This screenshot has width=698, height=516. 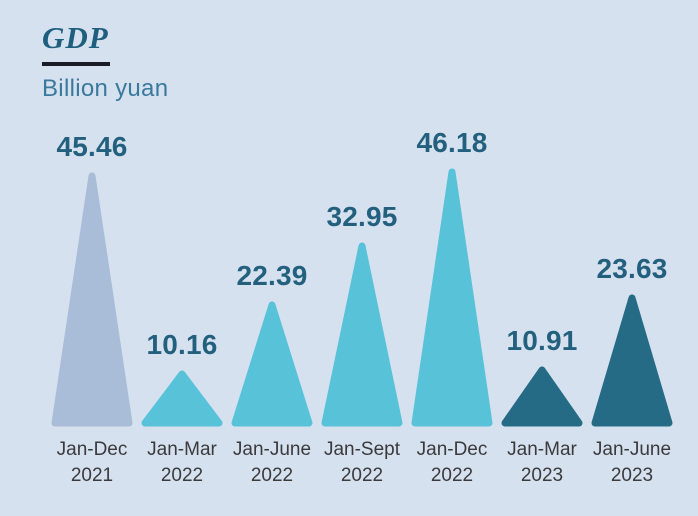 What do you see at coordinates (542, 462) in the screenshot?
I see `x-axis-label: Jan-Mar 2023` at bounding box center [542, 462].